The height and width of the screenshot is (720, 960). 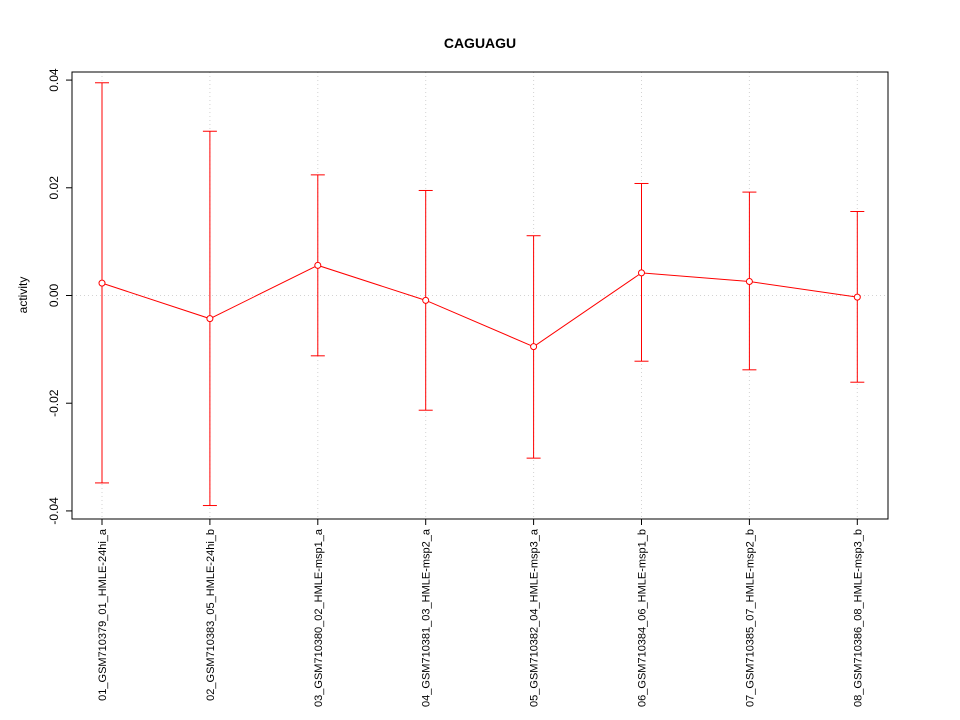 What do you see at coordinates (23, 295) in the screenshot?
I see `y-axis-label: activity` at bounding box center [23, 295].